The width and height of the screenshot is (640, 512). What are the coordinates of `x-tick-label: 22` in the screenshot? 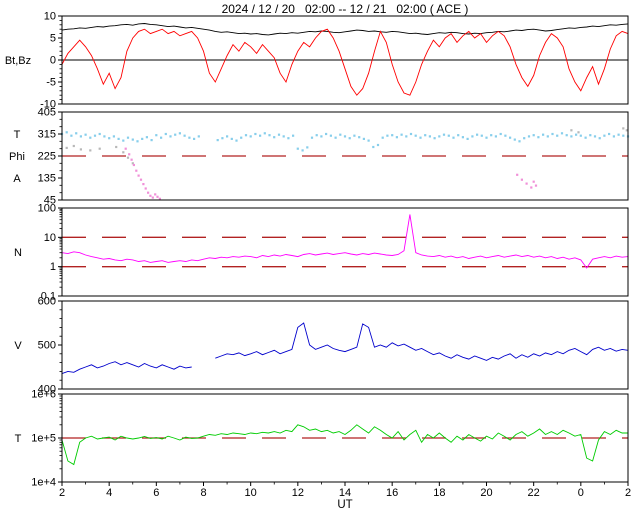 It's located at (534, 493).